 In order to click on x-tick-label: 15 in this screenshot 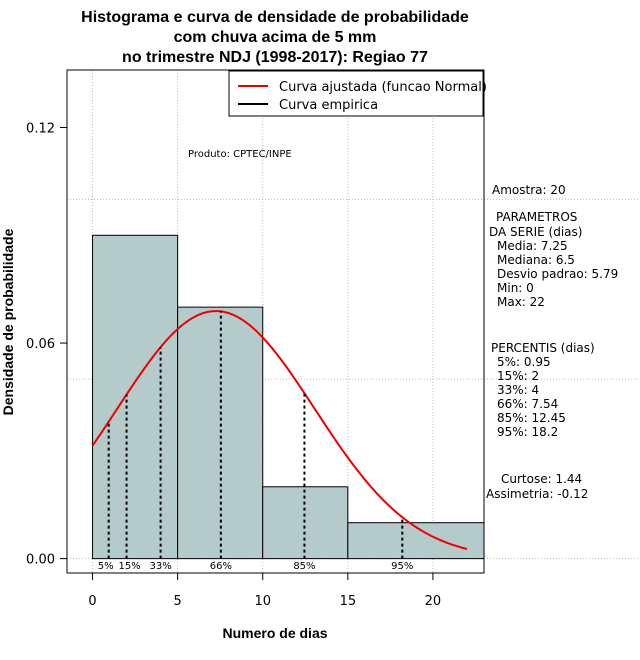, I will do `click(348, 601)`.